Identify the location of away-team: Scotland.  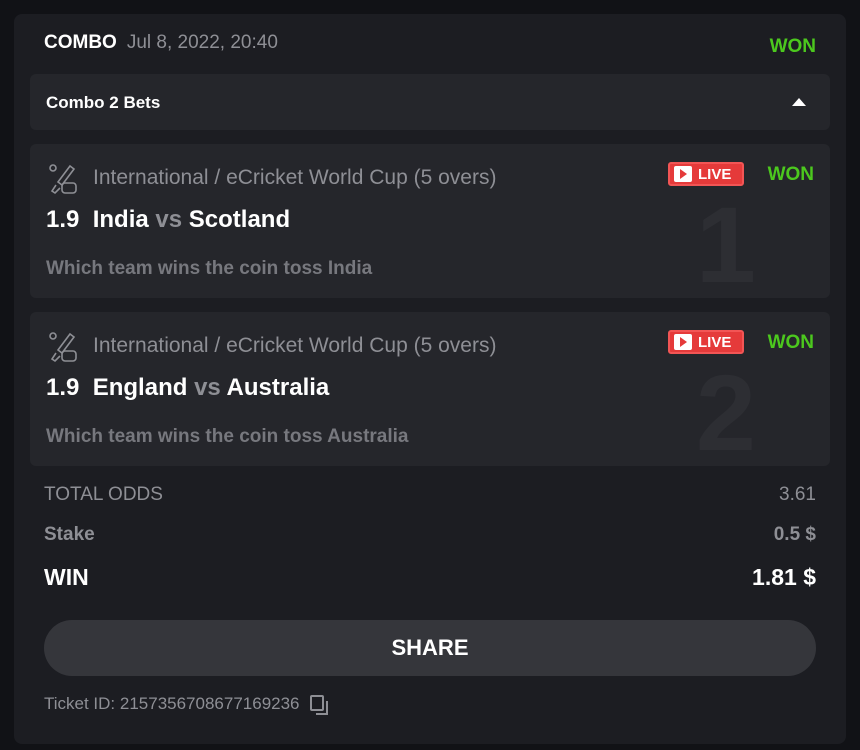
(239, 219).